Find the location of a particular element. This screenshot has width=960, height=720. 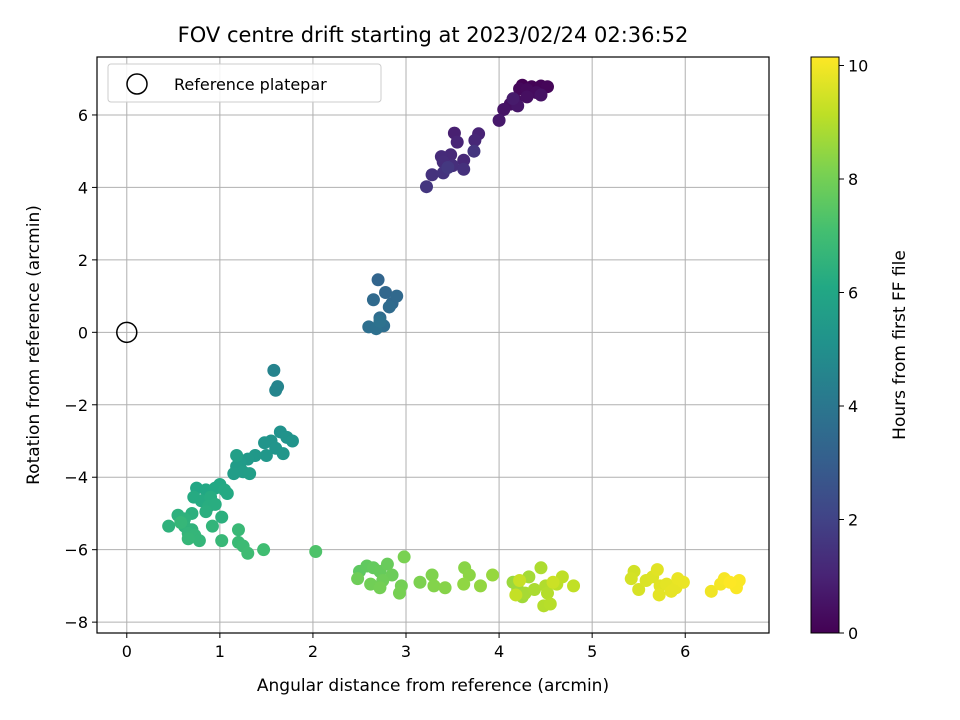

y-tick-label: −8 is located at coordinates (76, 622).